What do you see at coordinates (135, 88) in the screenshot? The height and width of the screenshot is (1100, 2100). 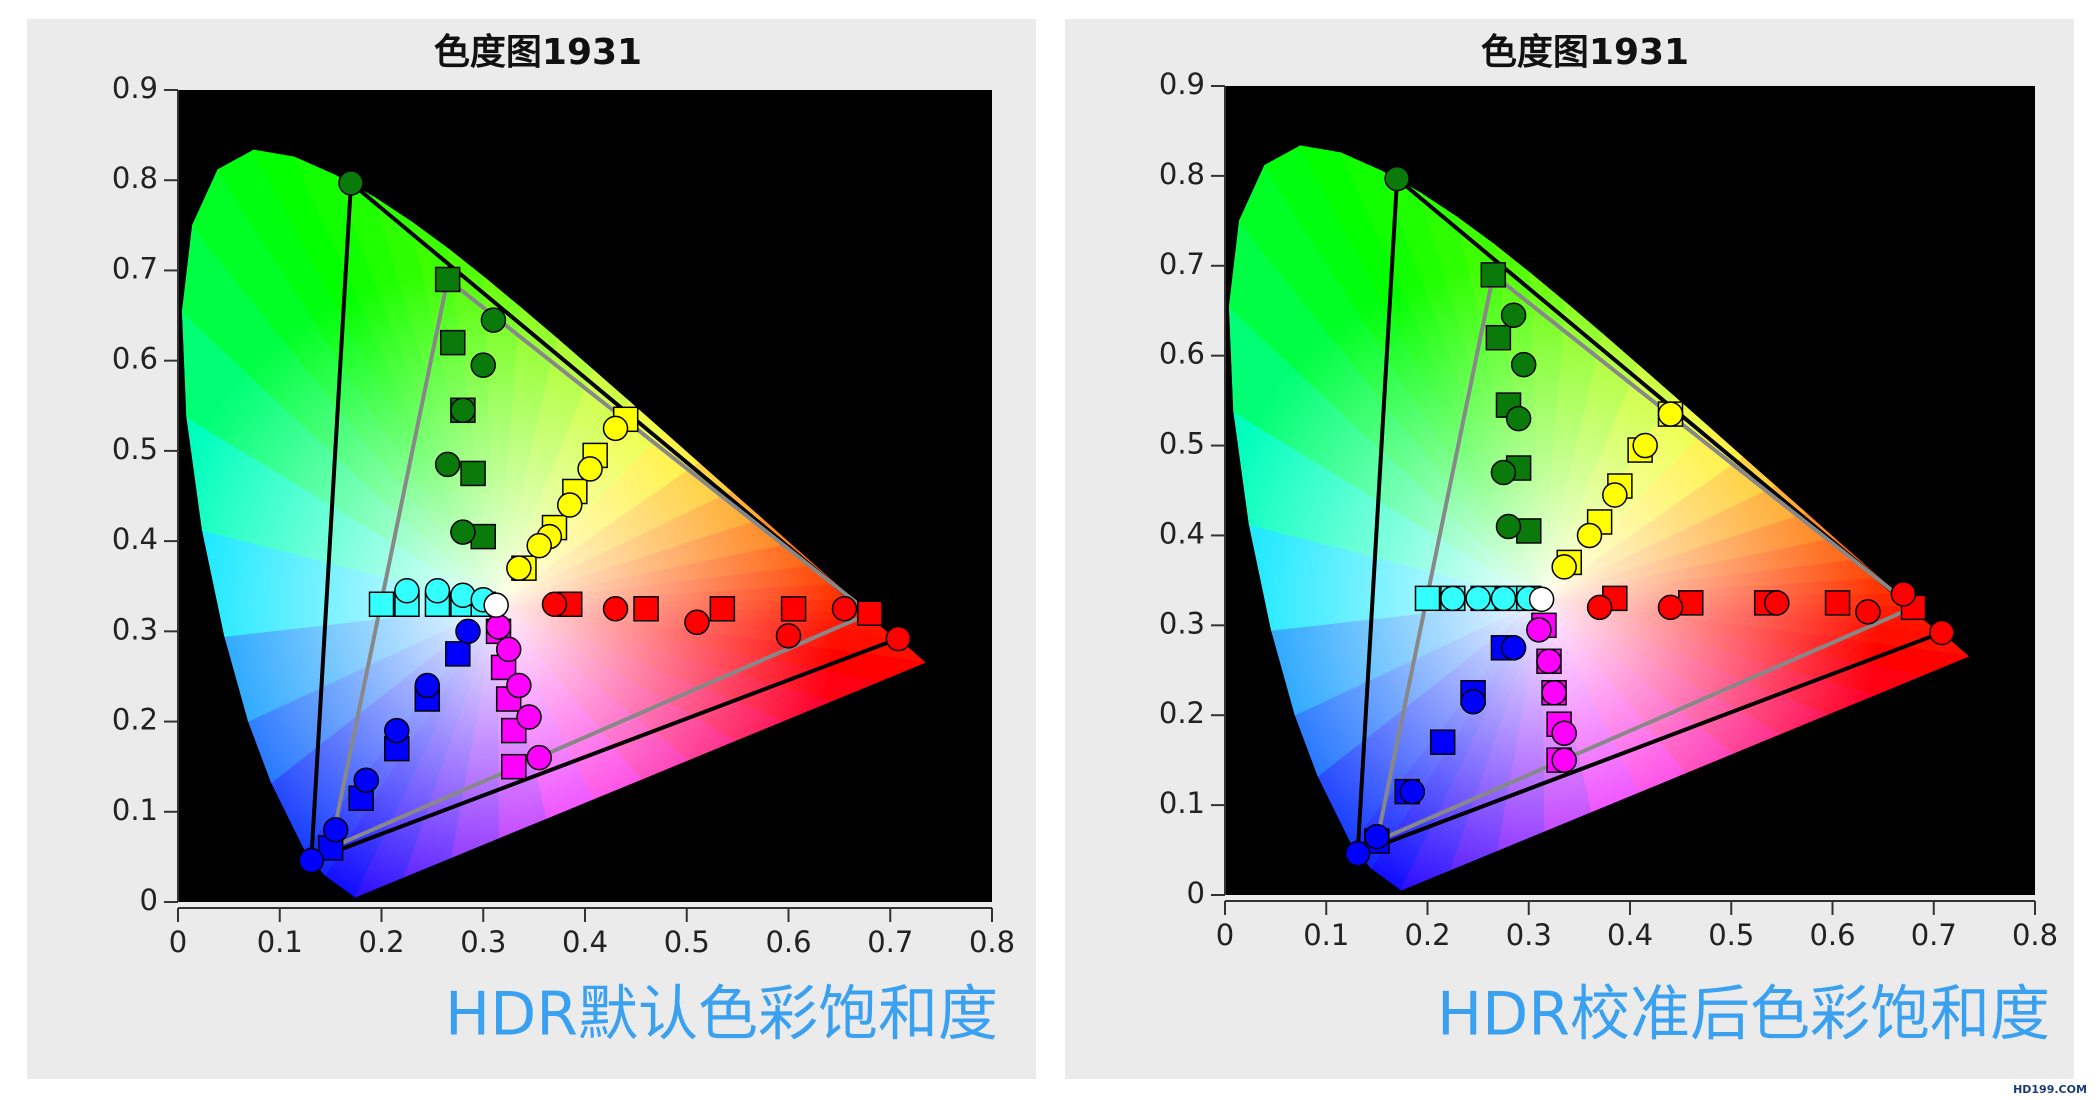 I see `y-tick-label: 0.9` at bounding box center [135, 88].